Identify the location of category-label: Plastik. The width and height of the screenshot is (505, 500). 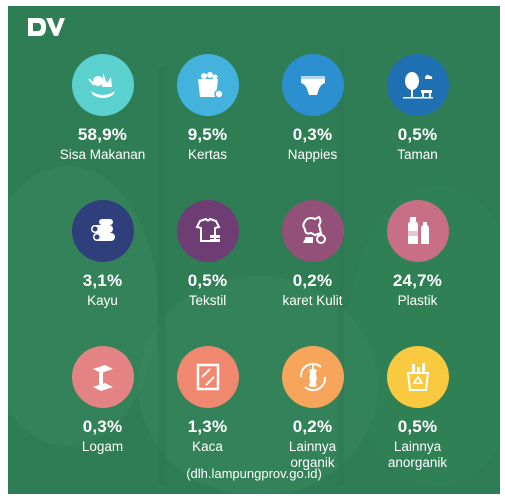
(417, 300).